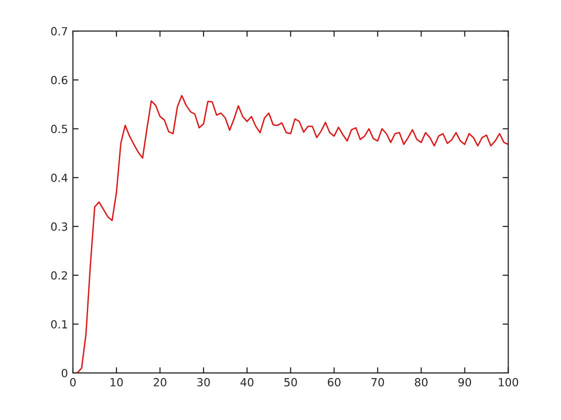 This screenshot has height=420, width=561. What do you see at coordinates (65, 373) in the screenshot?
I see `y-tick-label: 0` at bounding box center [65, 373].